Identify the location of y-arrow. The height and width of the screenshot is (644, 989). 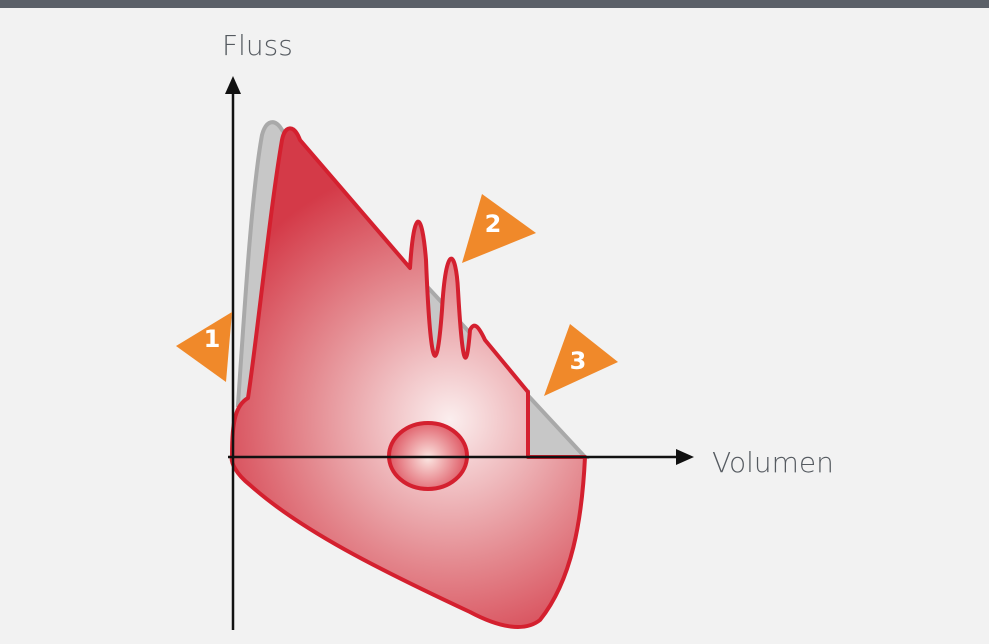
(233, 85).